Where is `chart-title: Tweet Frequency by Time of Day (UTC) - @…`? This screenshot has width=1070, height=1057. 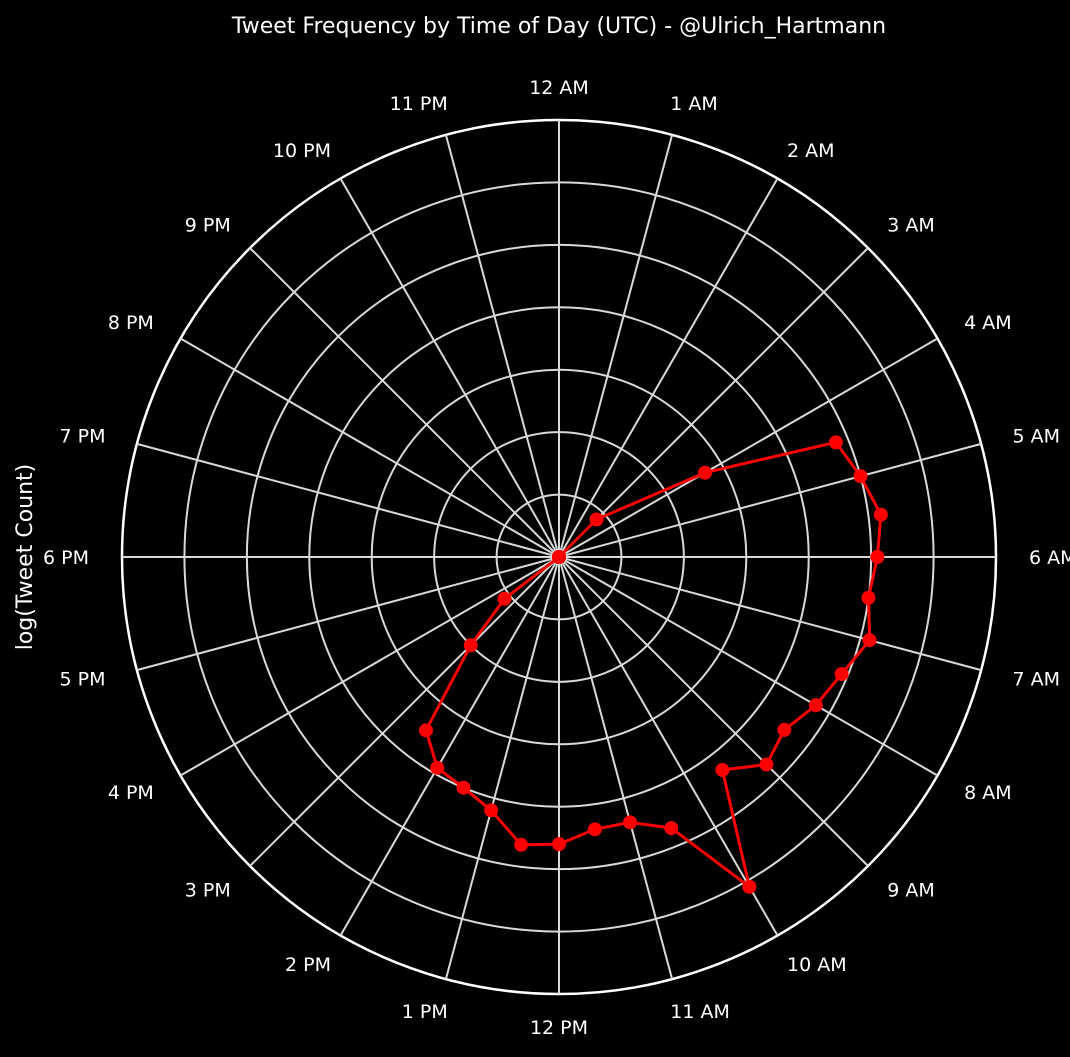
chart-title: Tweet Frequency by Time of Day (UTC) - @… is located at coordinates (558, 26).